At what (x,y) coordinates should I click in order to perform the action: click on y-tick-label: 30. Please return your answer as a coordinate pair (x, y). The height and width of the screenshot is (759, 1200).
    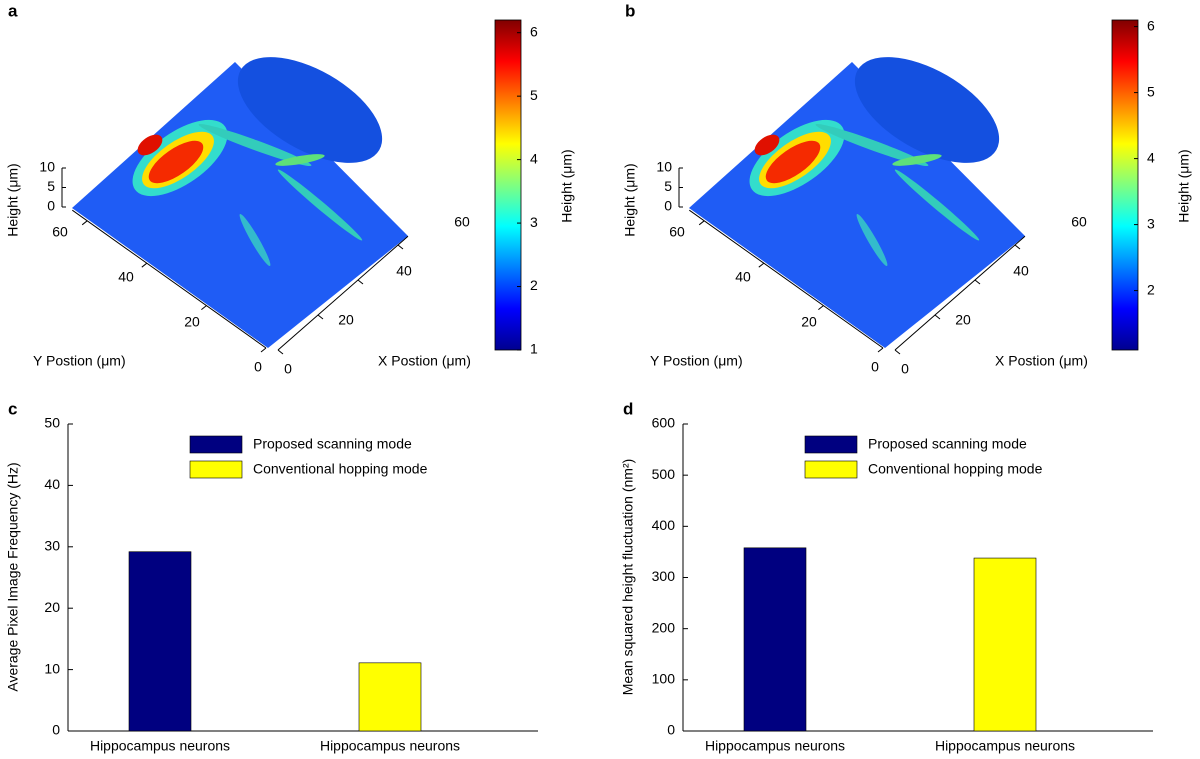
    Looking at the image, I should click on (52, 546).